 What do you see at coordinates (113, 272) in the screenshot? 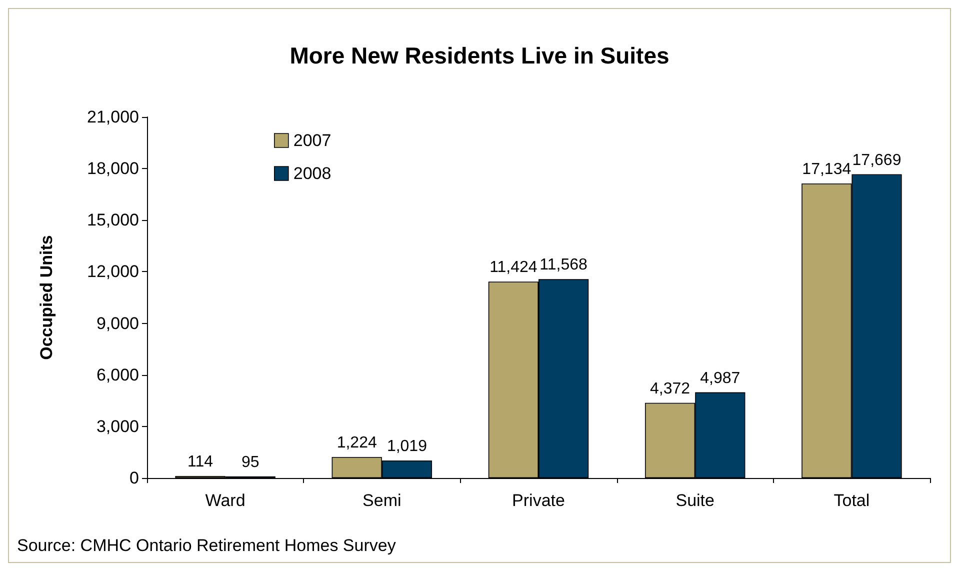
I see `y-tick-label: 12,000` at bounding box center [113, 272].